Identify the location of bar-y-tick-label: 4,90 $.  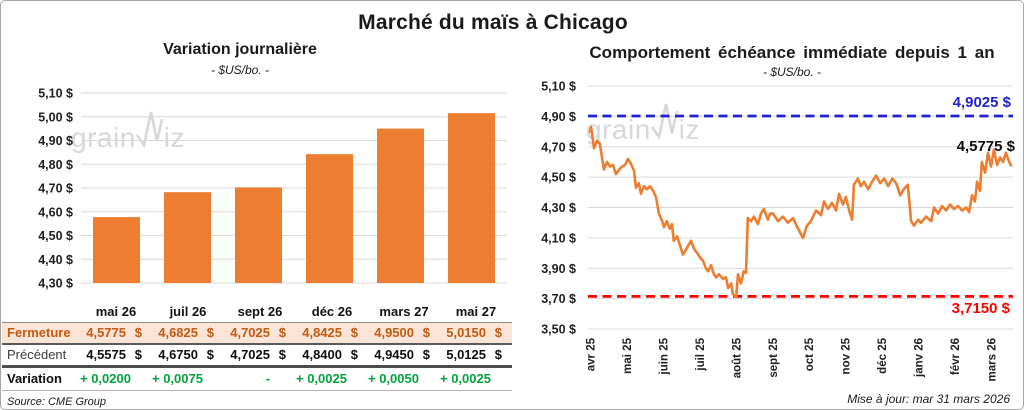
(55, 141).